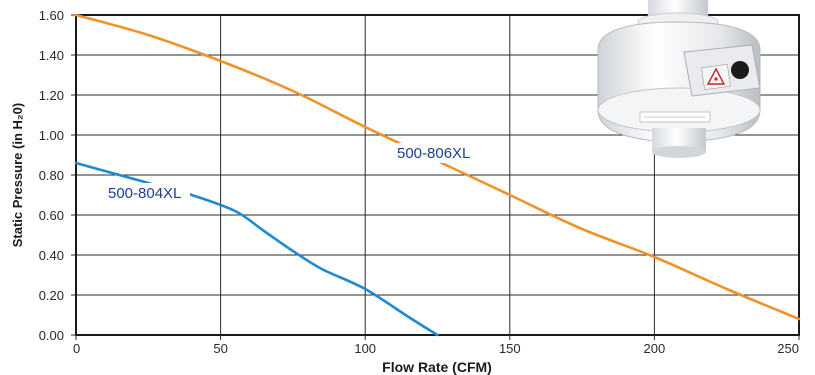 This screenshot has width=815, height=375. I want to click on inline-fan-photo, so click(679, 79).